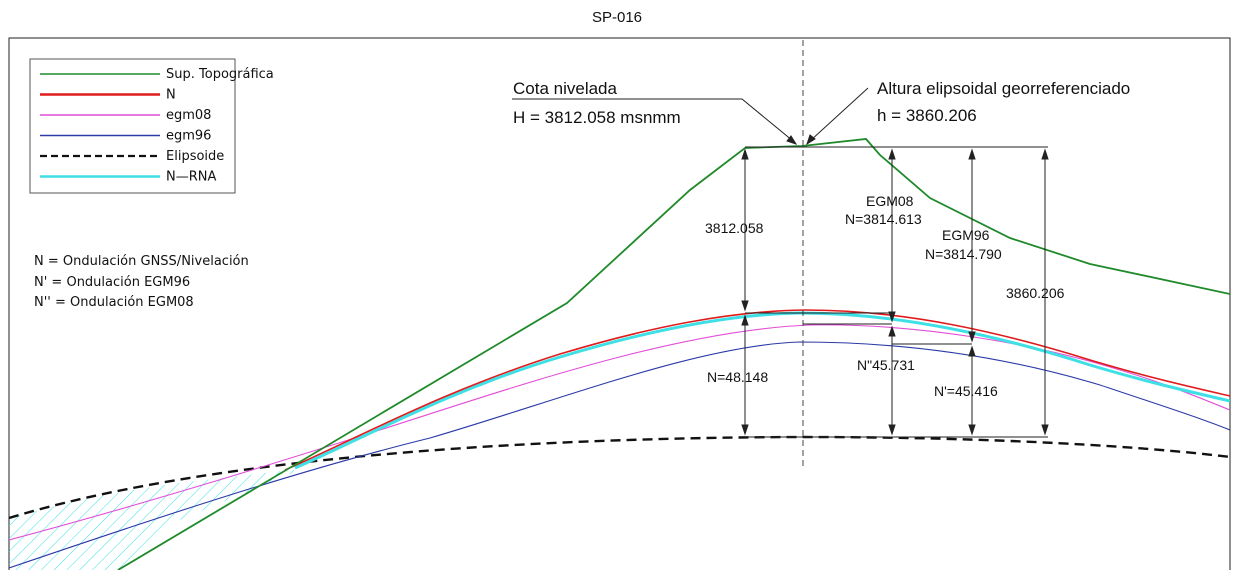 The width and height of the screenshot is (1234, 570). I want to click on dimension-lines, so click(895, 292).